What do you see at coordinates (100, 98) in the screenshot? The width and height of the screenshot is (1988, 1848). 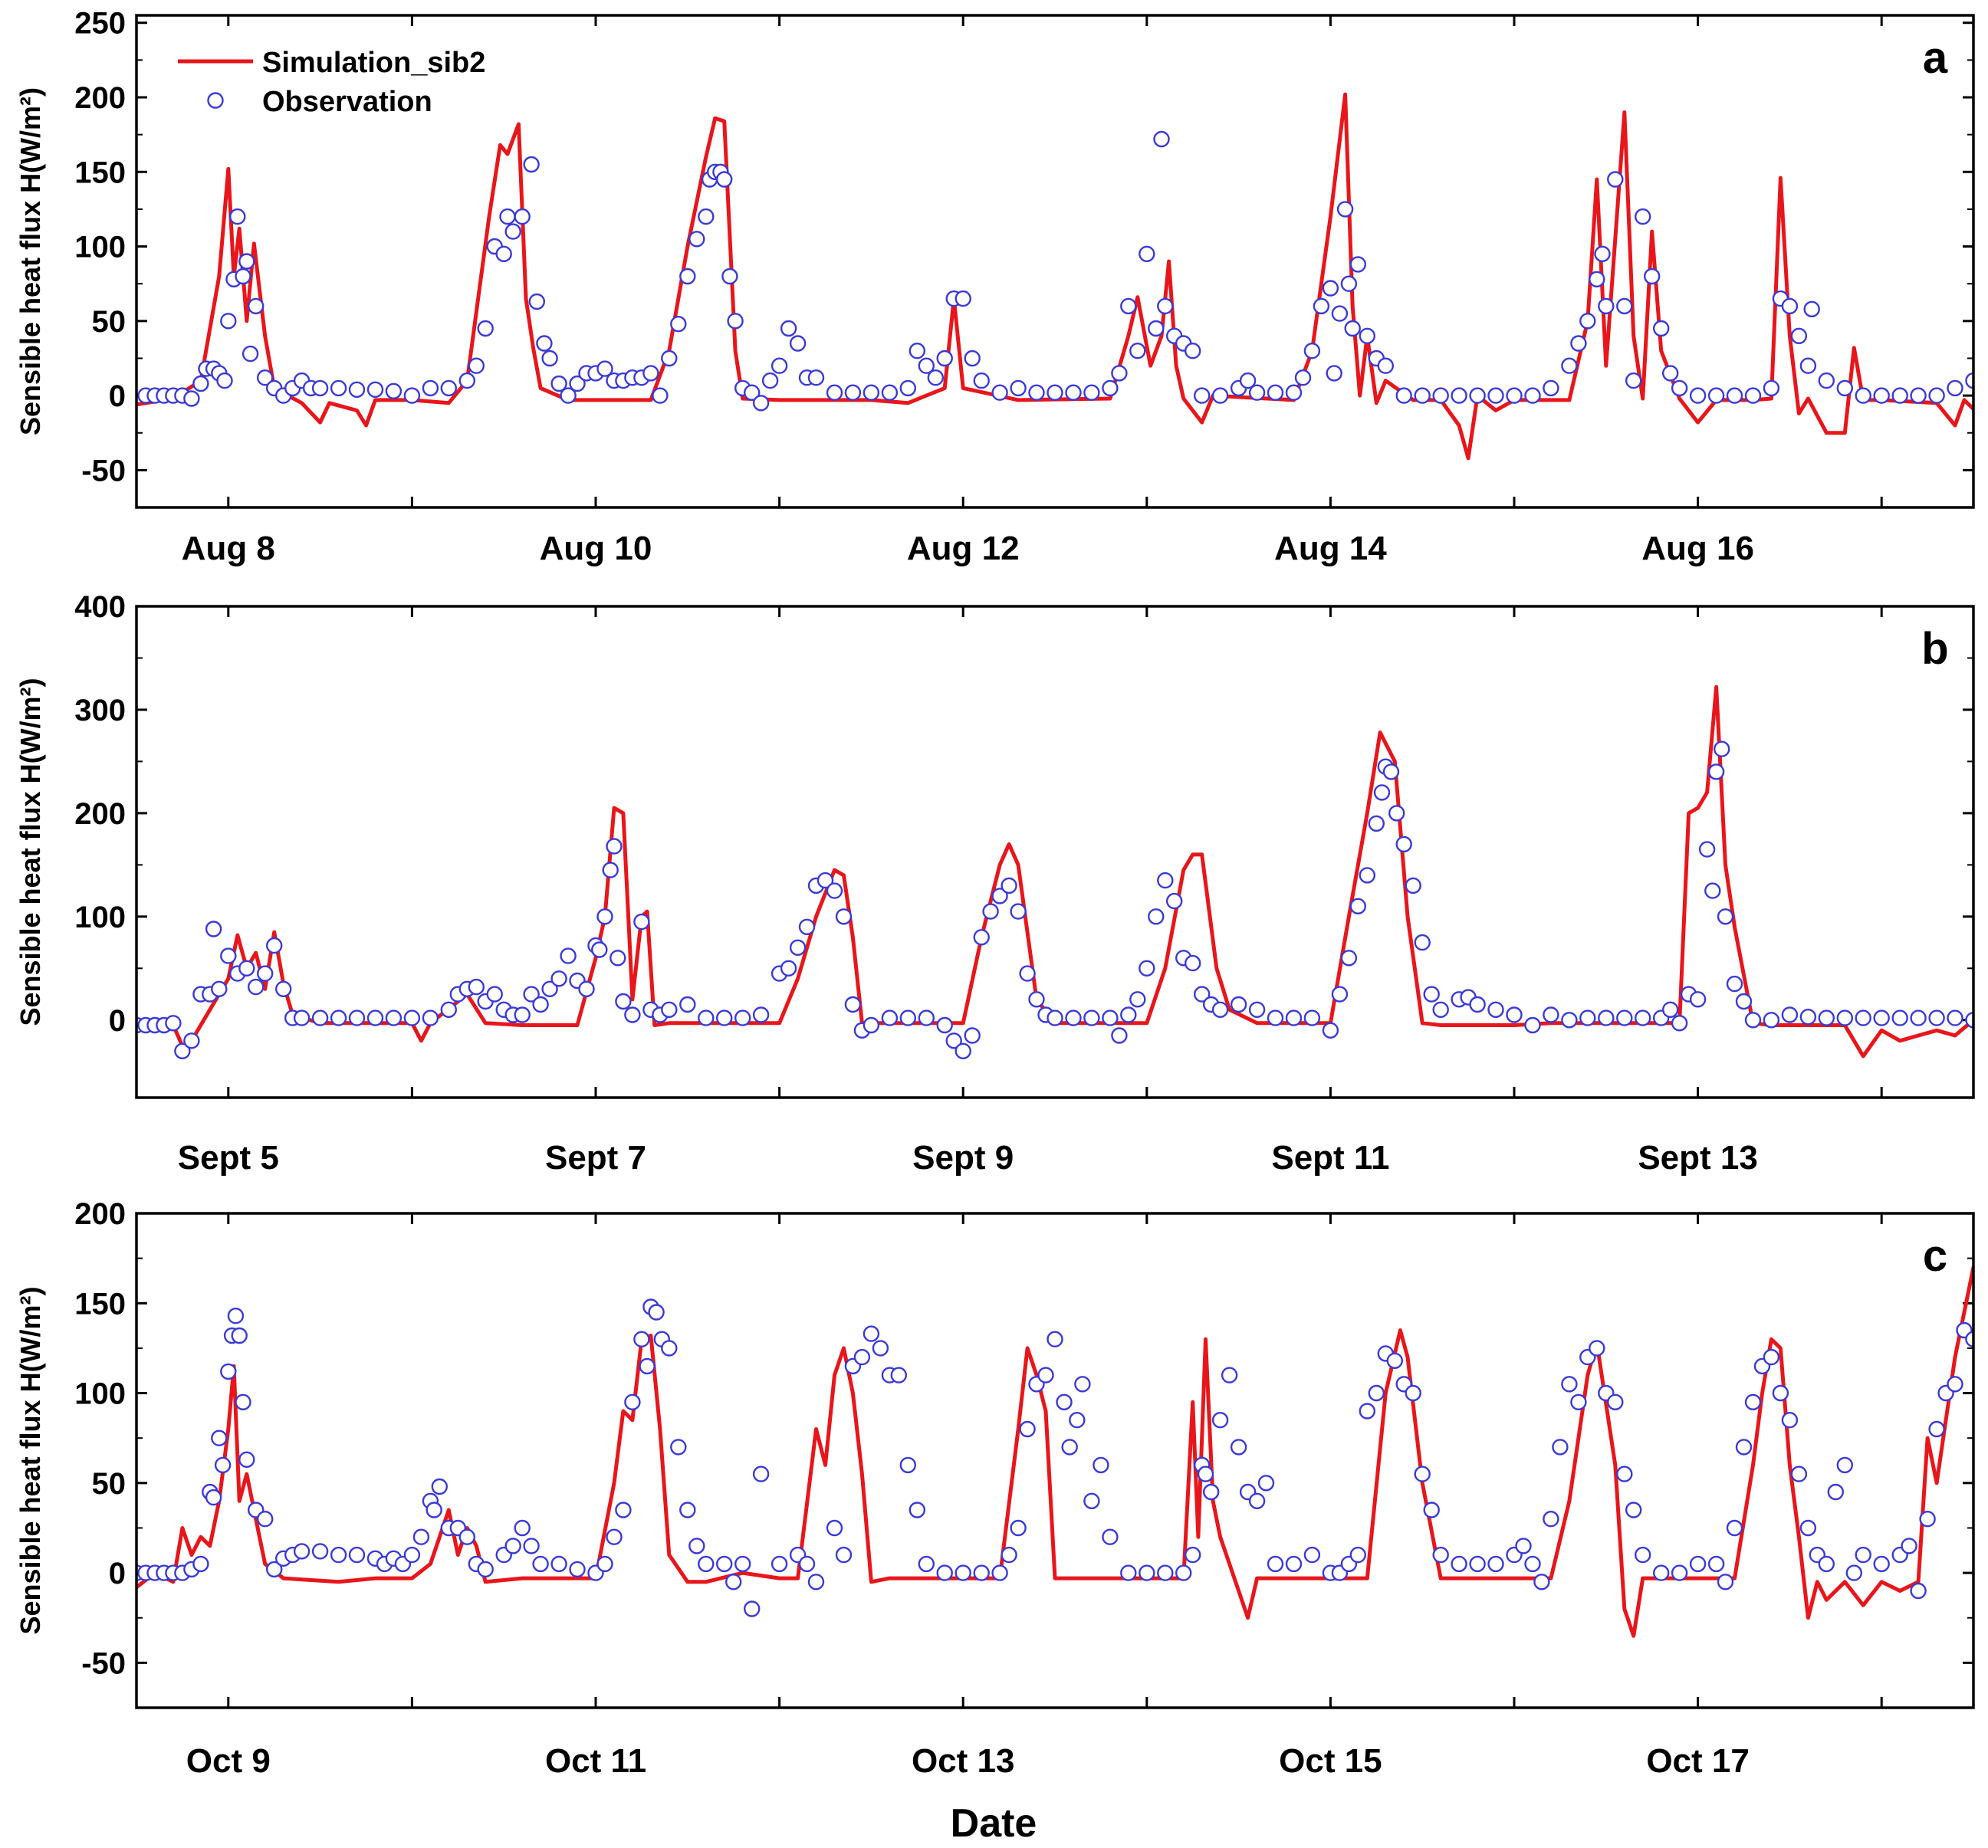 I see `y-tick-label: 200` at bounding box center [100, 98].